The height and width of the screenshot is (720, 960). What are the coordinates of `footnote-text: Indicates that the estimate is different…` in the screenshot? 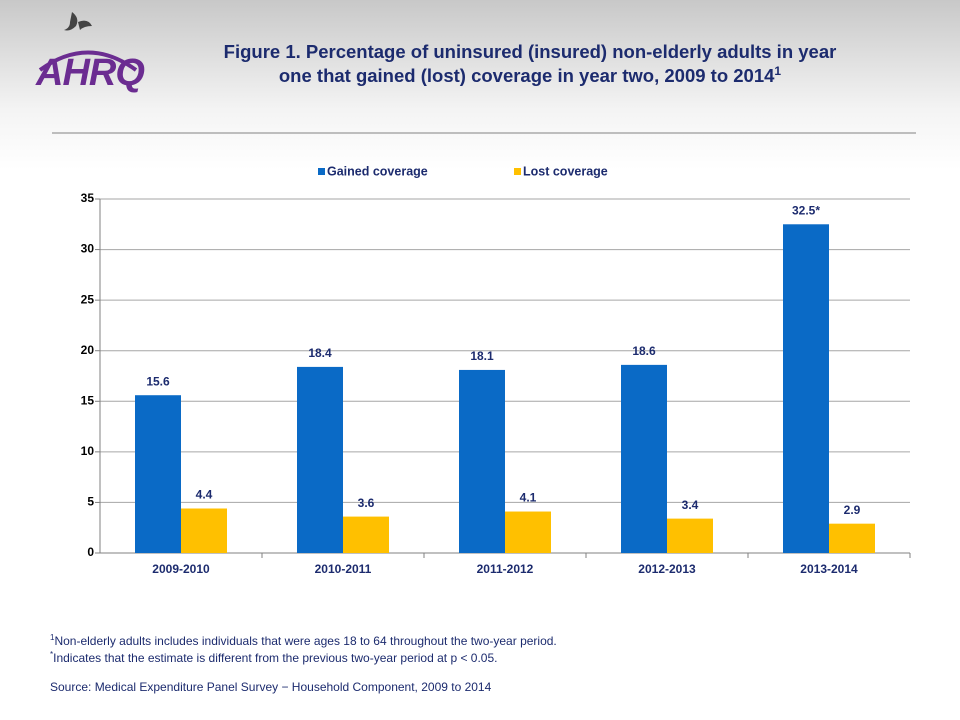 It's located at (275, 658).